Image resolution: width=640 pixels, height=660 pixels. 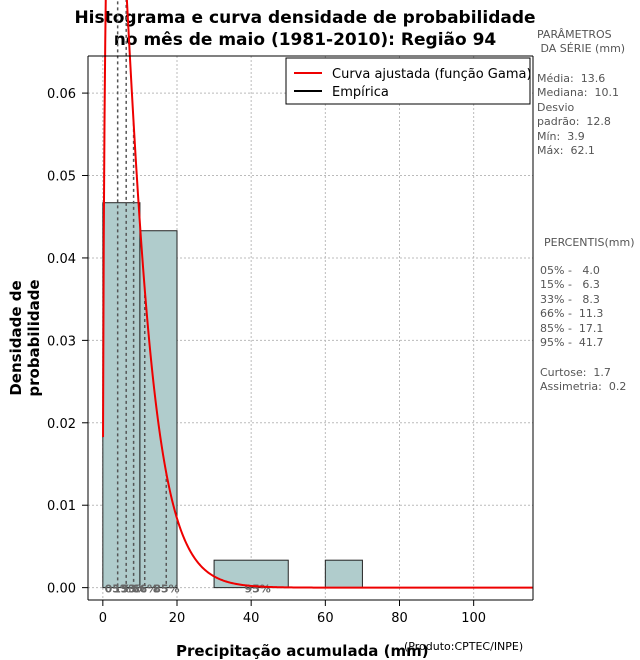 What do you see at coordinates (61, 94) in the screenshot?
I see `y-tick-label: 0.06` at bounding box center [61, 94].